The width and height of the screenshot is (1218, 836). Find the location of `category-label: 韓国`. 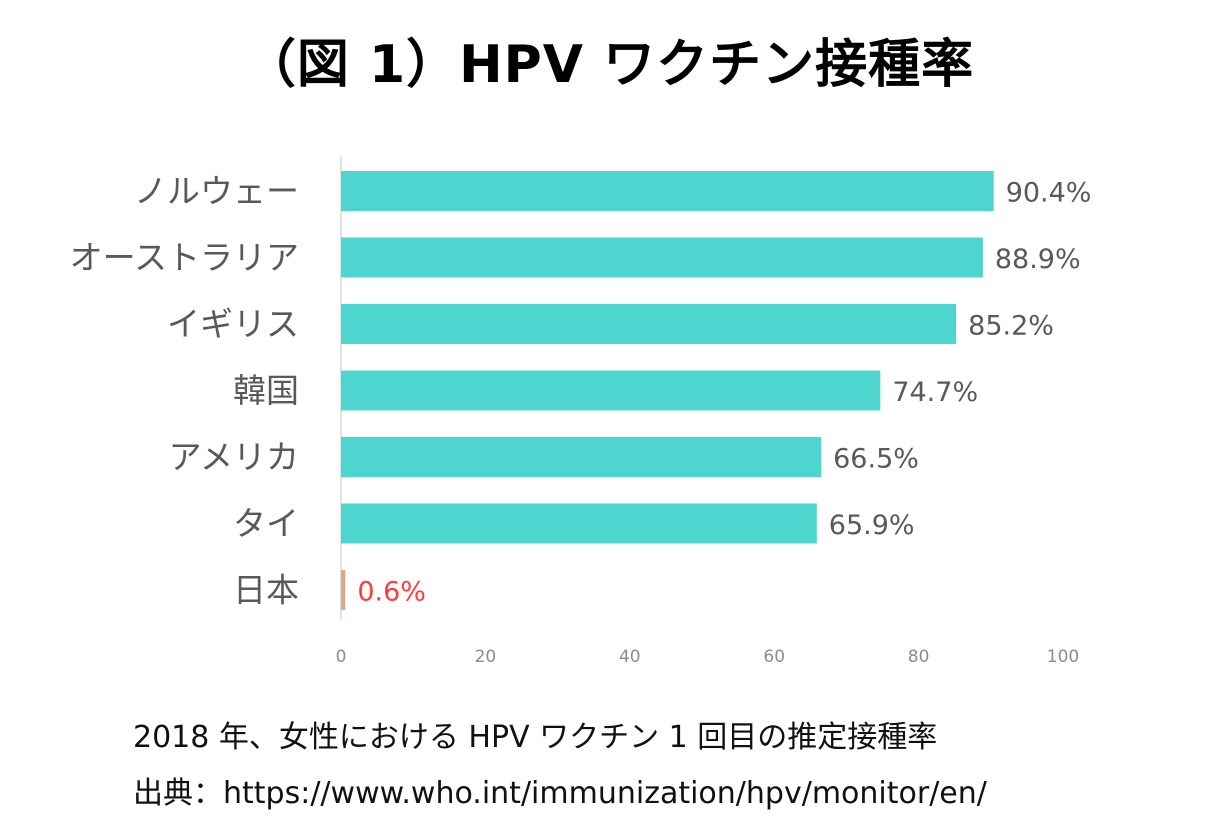

category-label: 韓国 is located at coordinates (266, 390).